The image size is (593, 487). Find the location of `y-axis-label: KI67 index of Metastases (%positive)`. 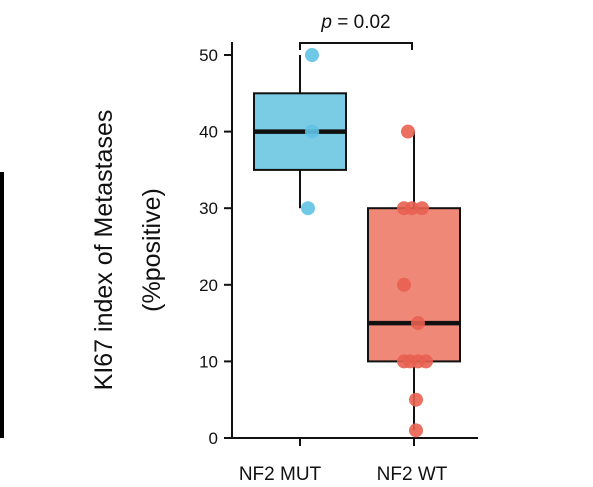

y-axis-label: KI67 index of Metastases (%positive) is located at coordinates (128, 250).